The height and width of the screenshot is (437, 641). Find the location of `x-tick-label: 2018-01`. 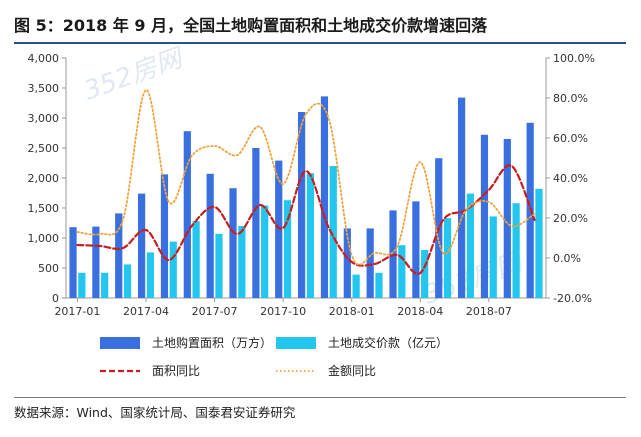

x-tick-label: 2018-01 is located at coordinates (352, 311).